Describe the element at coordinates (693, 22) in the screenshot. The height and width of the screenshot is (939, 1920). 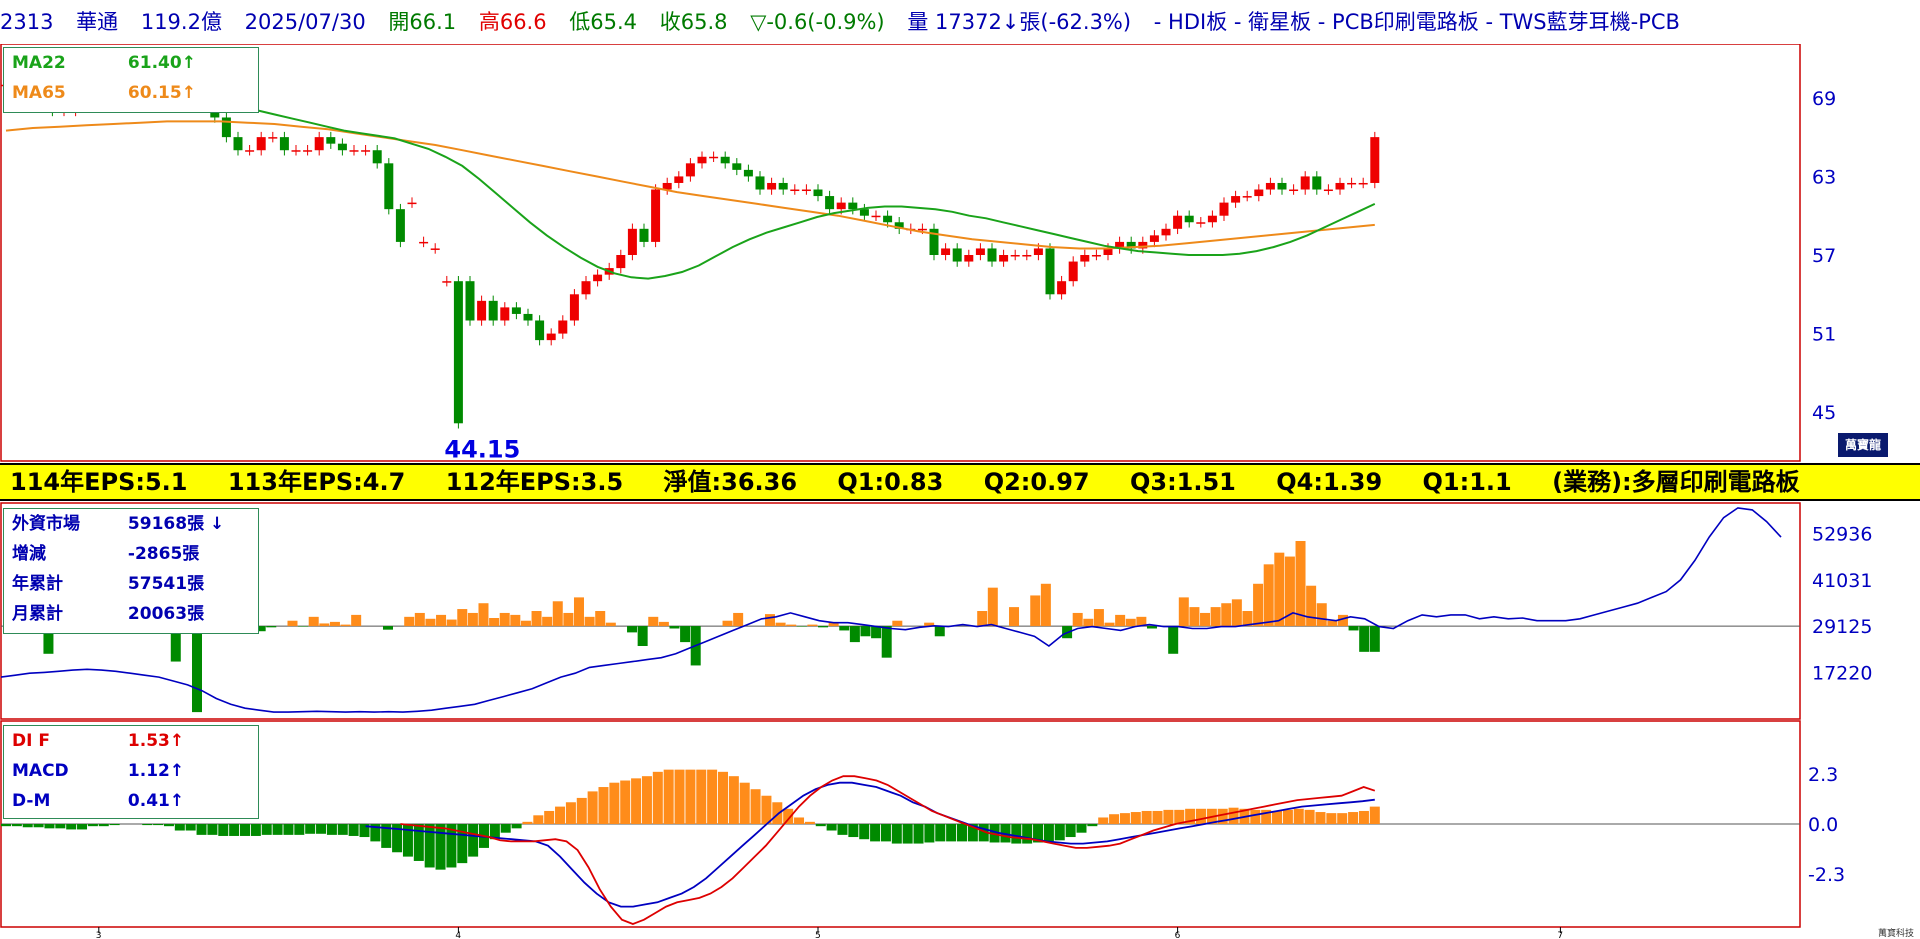
I see `close-price: 收65.8` at that location.